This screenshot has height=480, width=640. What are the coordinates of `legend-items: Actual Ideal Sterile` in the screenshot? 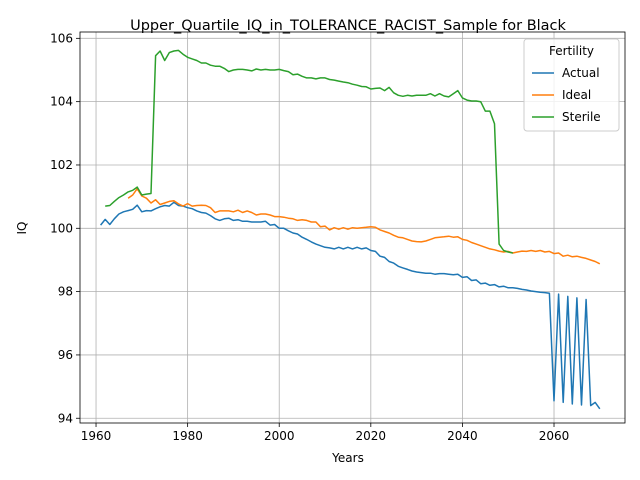 It's located at (566, 95).